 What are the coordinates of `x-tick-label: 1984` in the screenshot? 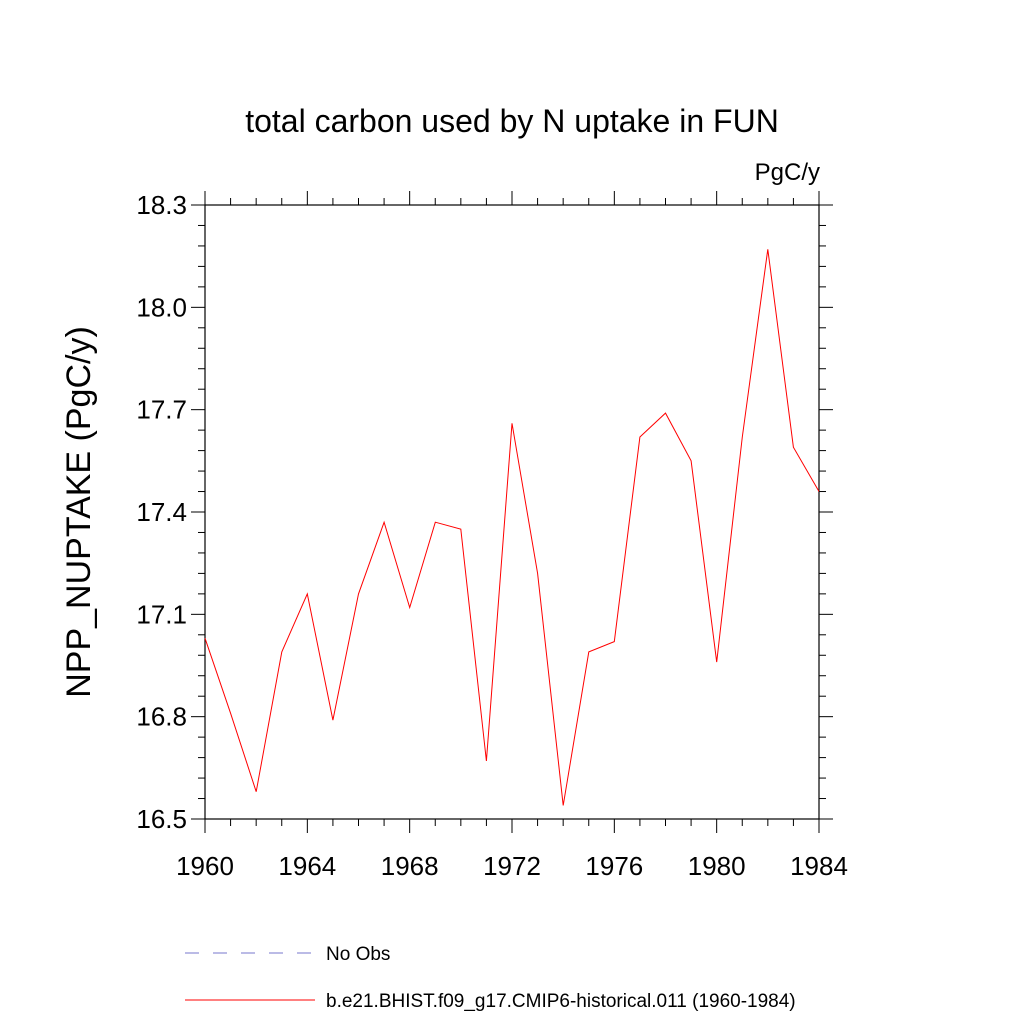 It's located at (819, 866).